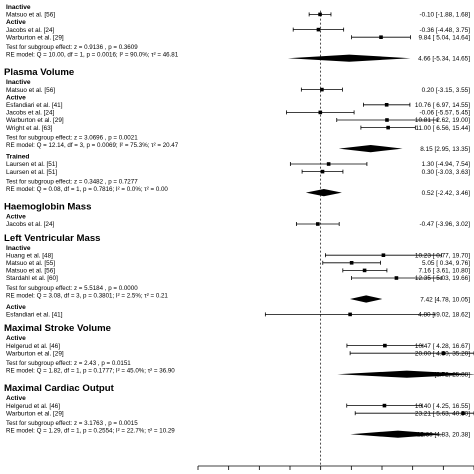 The height and width of the screenshot is (474, 474). Describe the element at coordinates (444, 435) in the screenshot. I see `summary-ci-text: 12.60 [4.83, 20.38]` at that location.